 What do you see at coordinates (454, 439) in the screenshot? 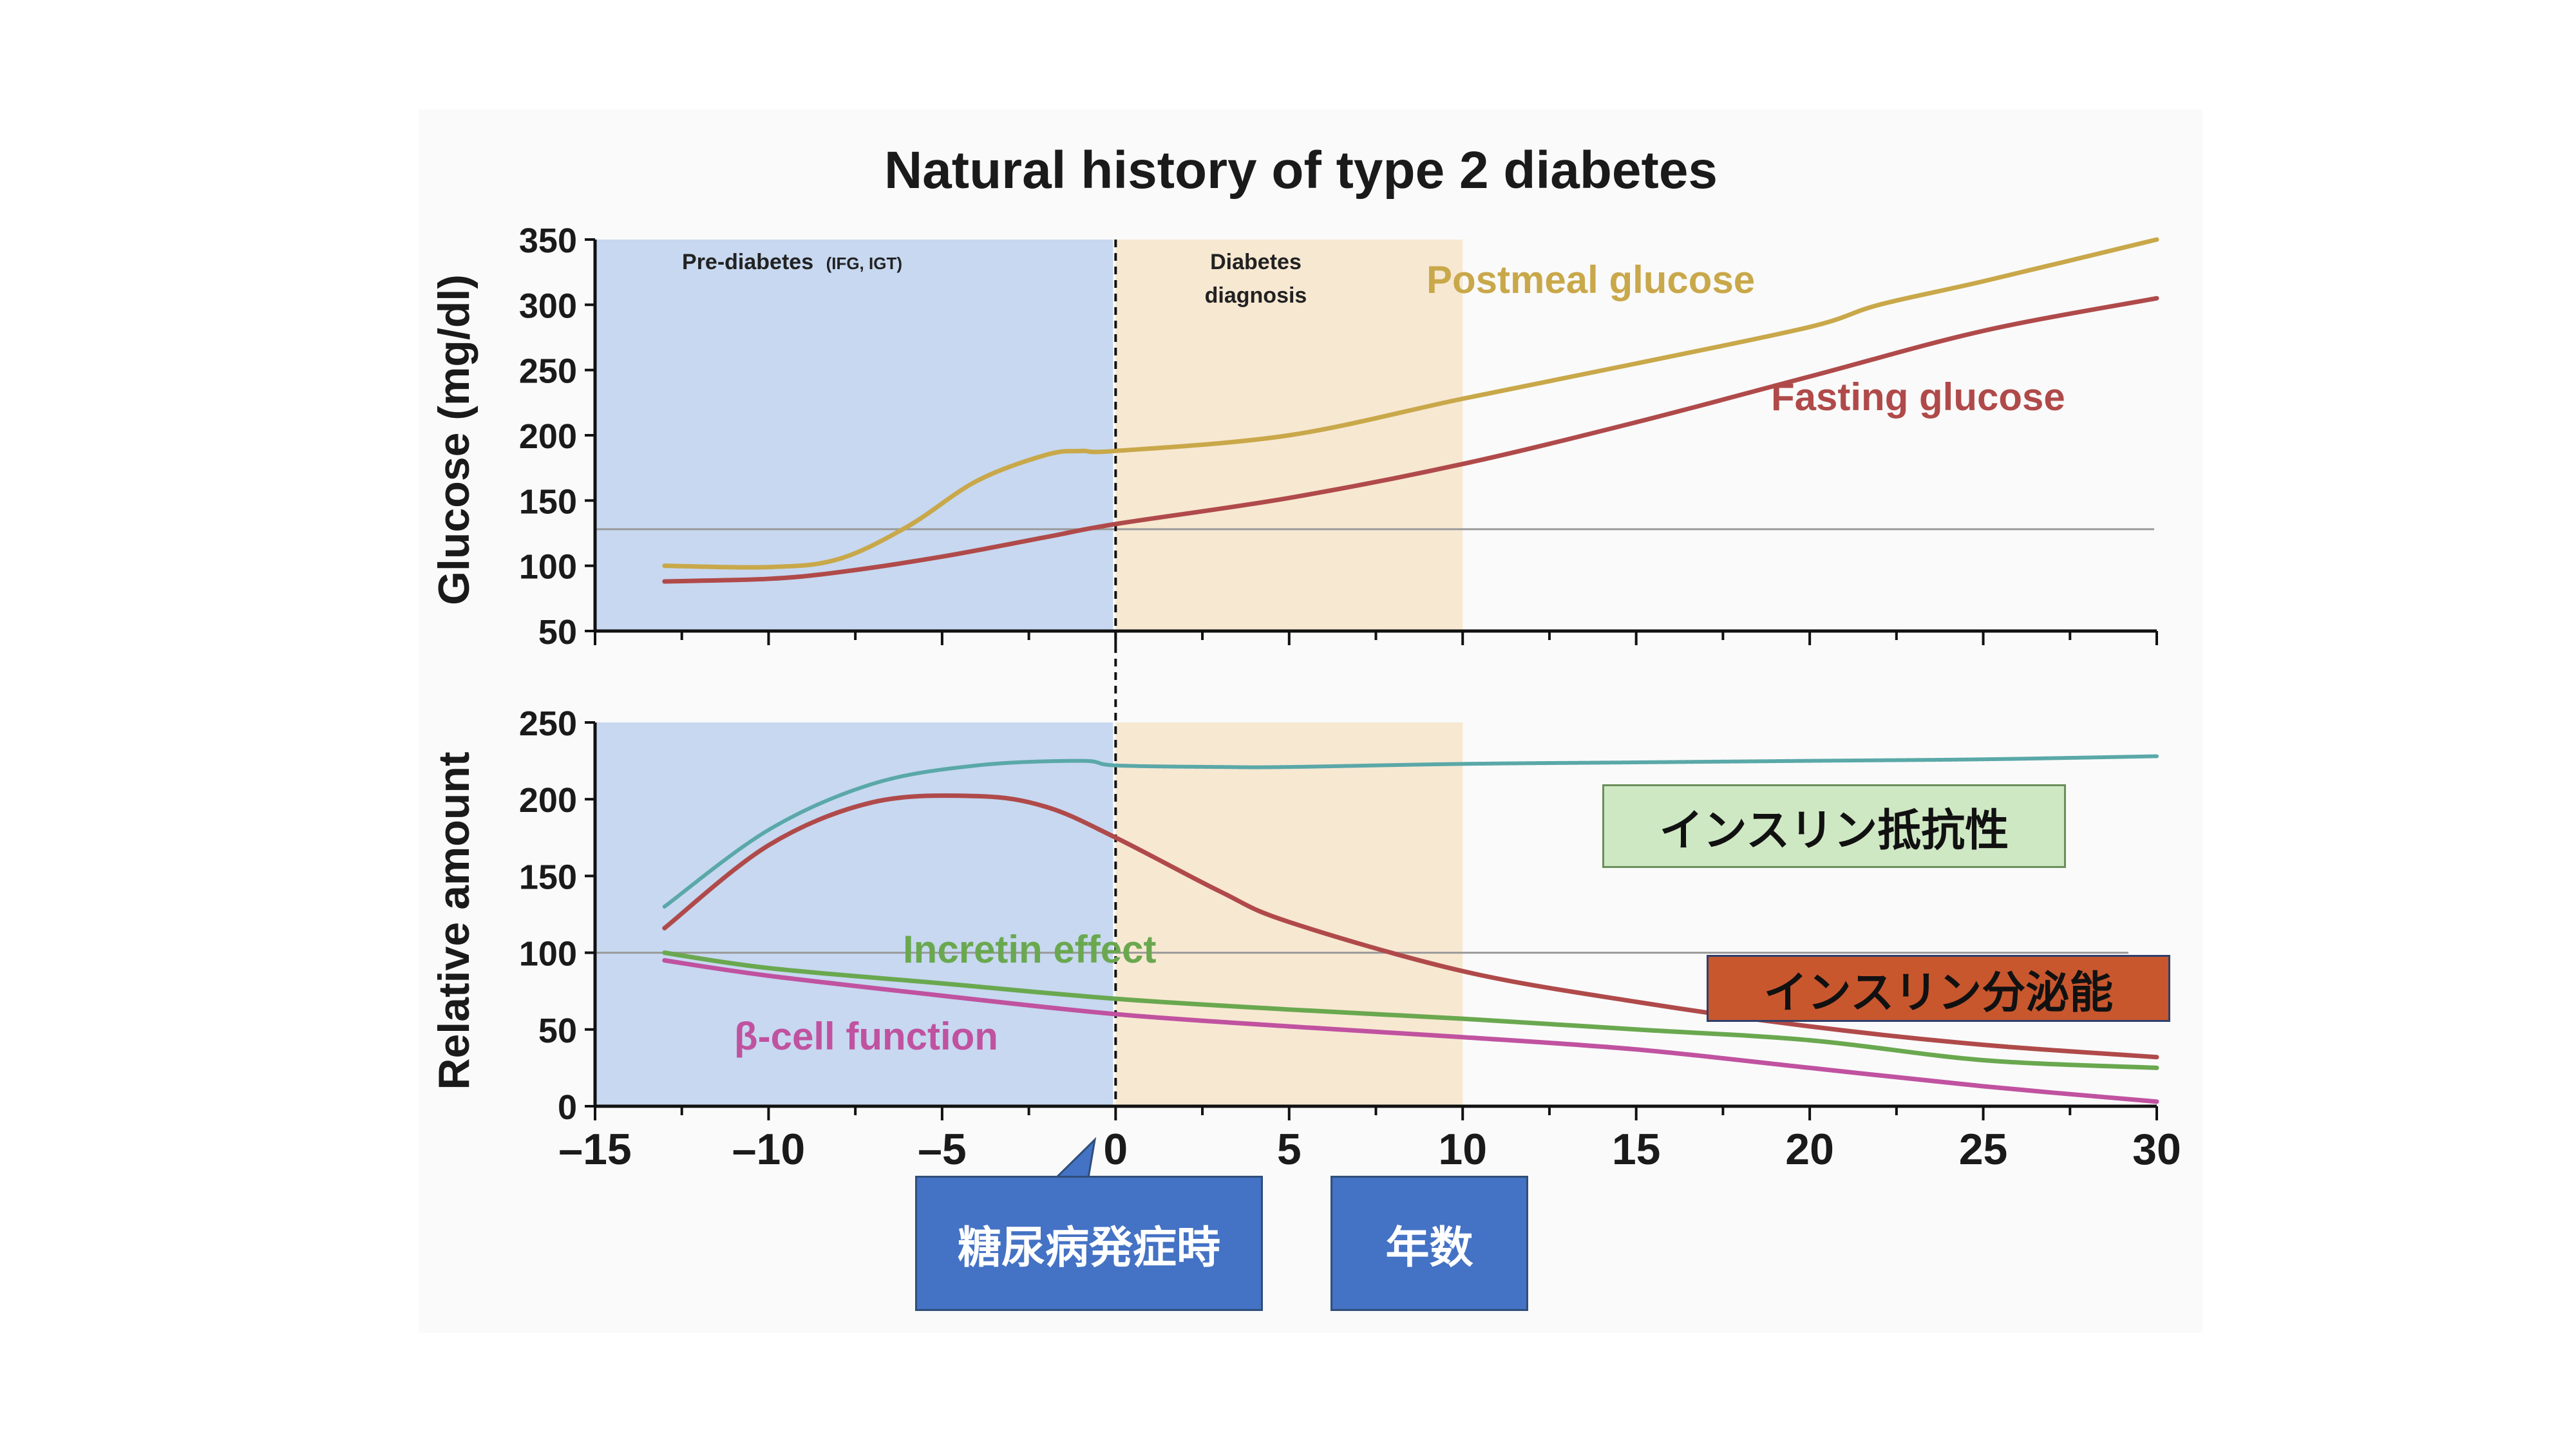
I see `top-y-axis-title: Glucose (mg/dl)` at bounding box center [454, 439].